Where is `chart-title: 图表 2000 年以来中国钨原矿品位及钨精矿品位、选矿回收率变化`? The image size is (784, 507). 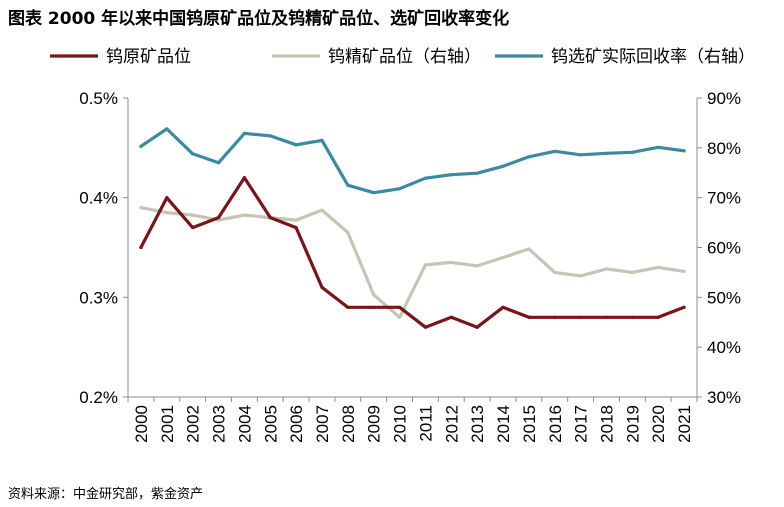
chart-title: 图表 2000 年以来中国钨原矿品位及钨精矿品位、选矿回收率变化 is located at coordinates (259, 19).